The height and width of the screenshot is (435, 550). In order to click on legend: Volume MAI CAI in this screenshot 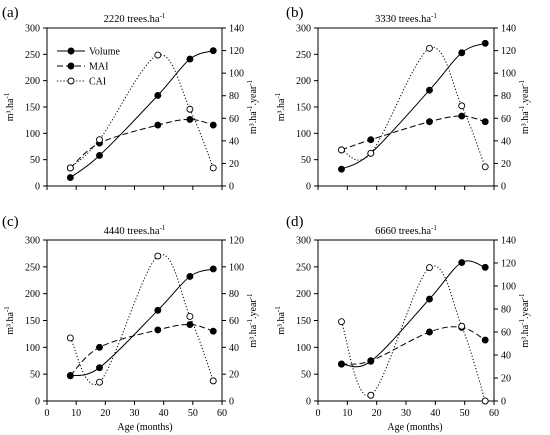, I will do `click(88, 67)`.